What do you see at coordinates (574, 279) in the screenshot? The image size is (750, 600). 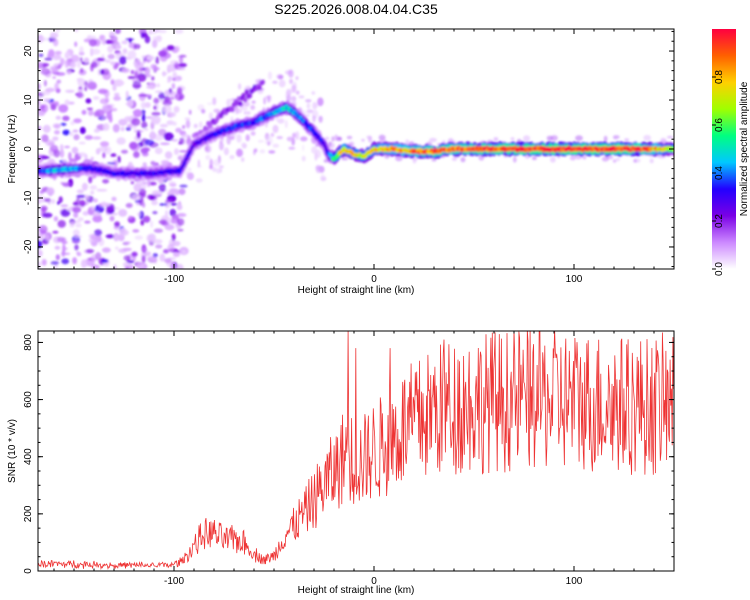 I see `x-tick-label: 100` at bounding box center [574, 279].